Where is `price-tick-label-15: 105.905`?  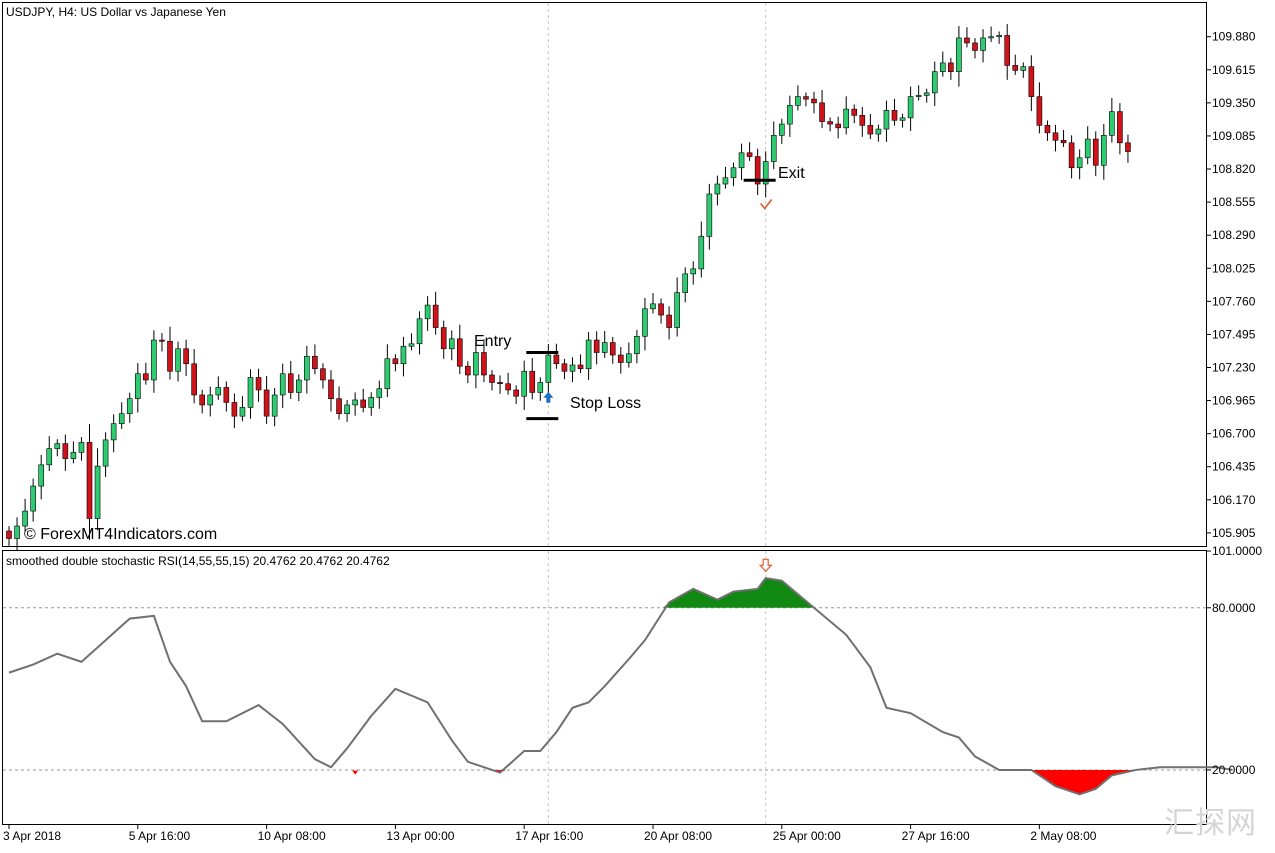 price-tick-label-15: 105.905 is located at coordinates (1234, 533).